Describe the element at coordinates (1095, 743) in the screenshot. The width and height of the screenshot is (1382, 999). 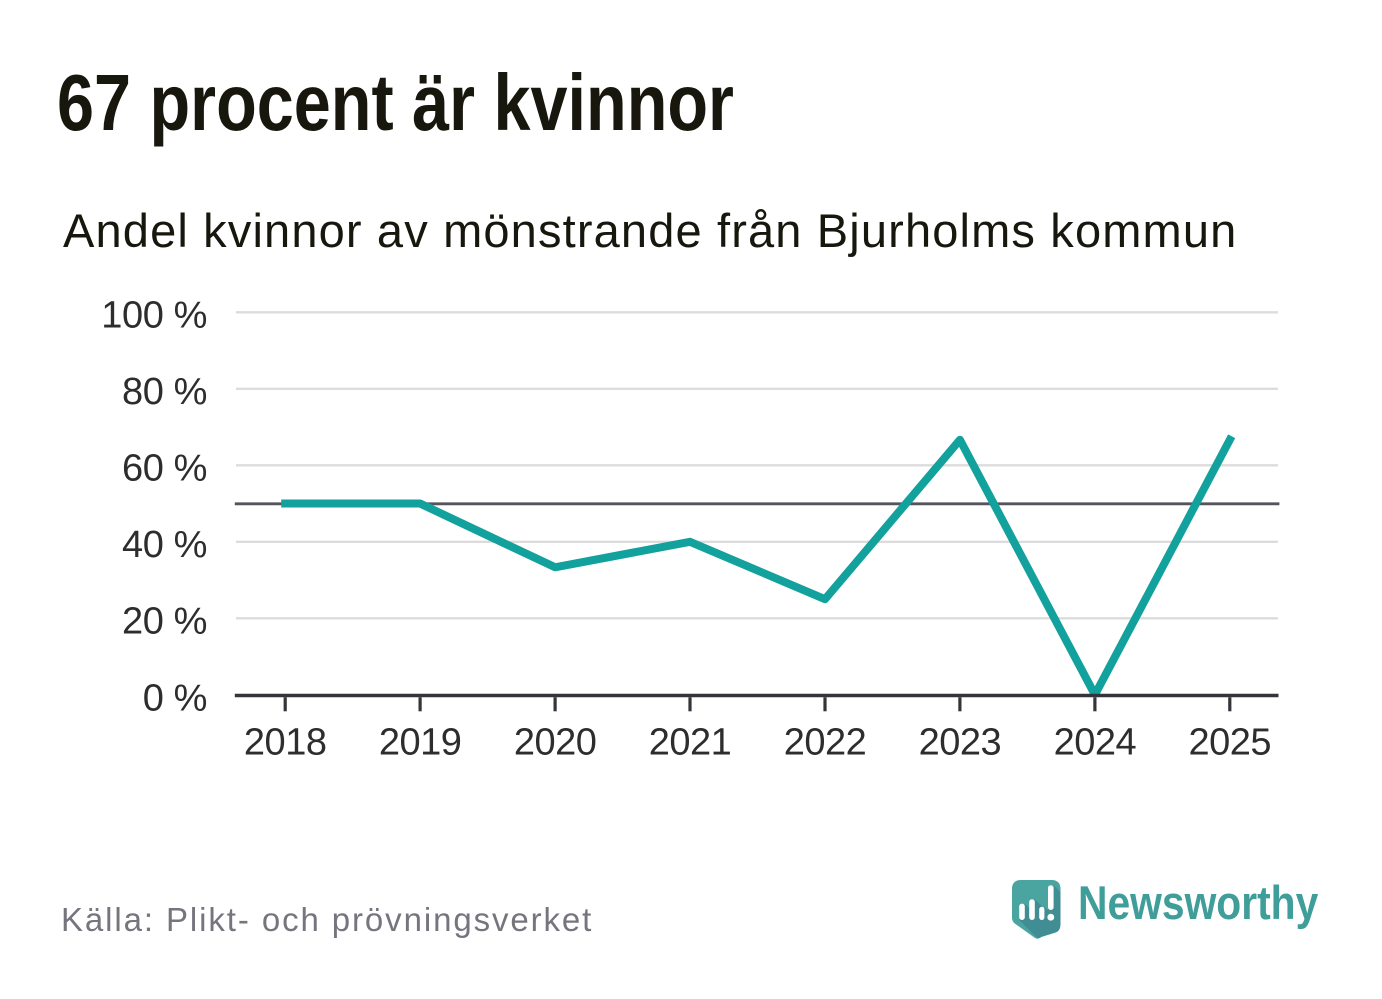
I see `svg-text: 2024` at that location.